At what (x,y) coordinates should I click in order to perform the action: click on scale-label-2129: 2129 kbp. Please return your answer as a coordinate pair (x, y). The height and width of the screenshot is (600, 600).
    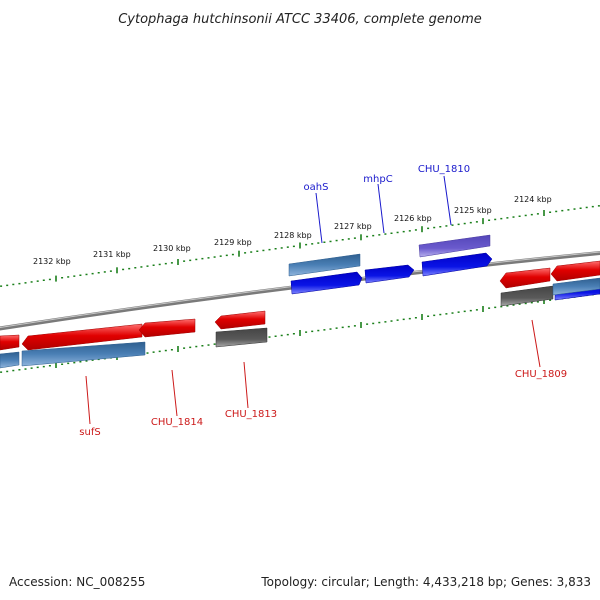
    Looking at the image, I should click on (233, 242).